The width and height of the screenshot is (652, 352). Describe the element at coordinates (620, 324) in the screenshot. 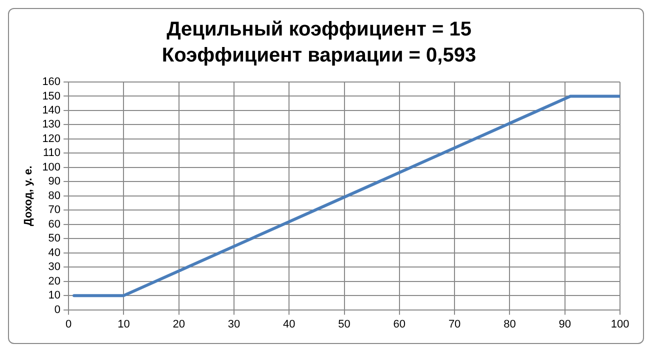

I see `x-tick-label: 100` at that location.